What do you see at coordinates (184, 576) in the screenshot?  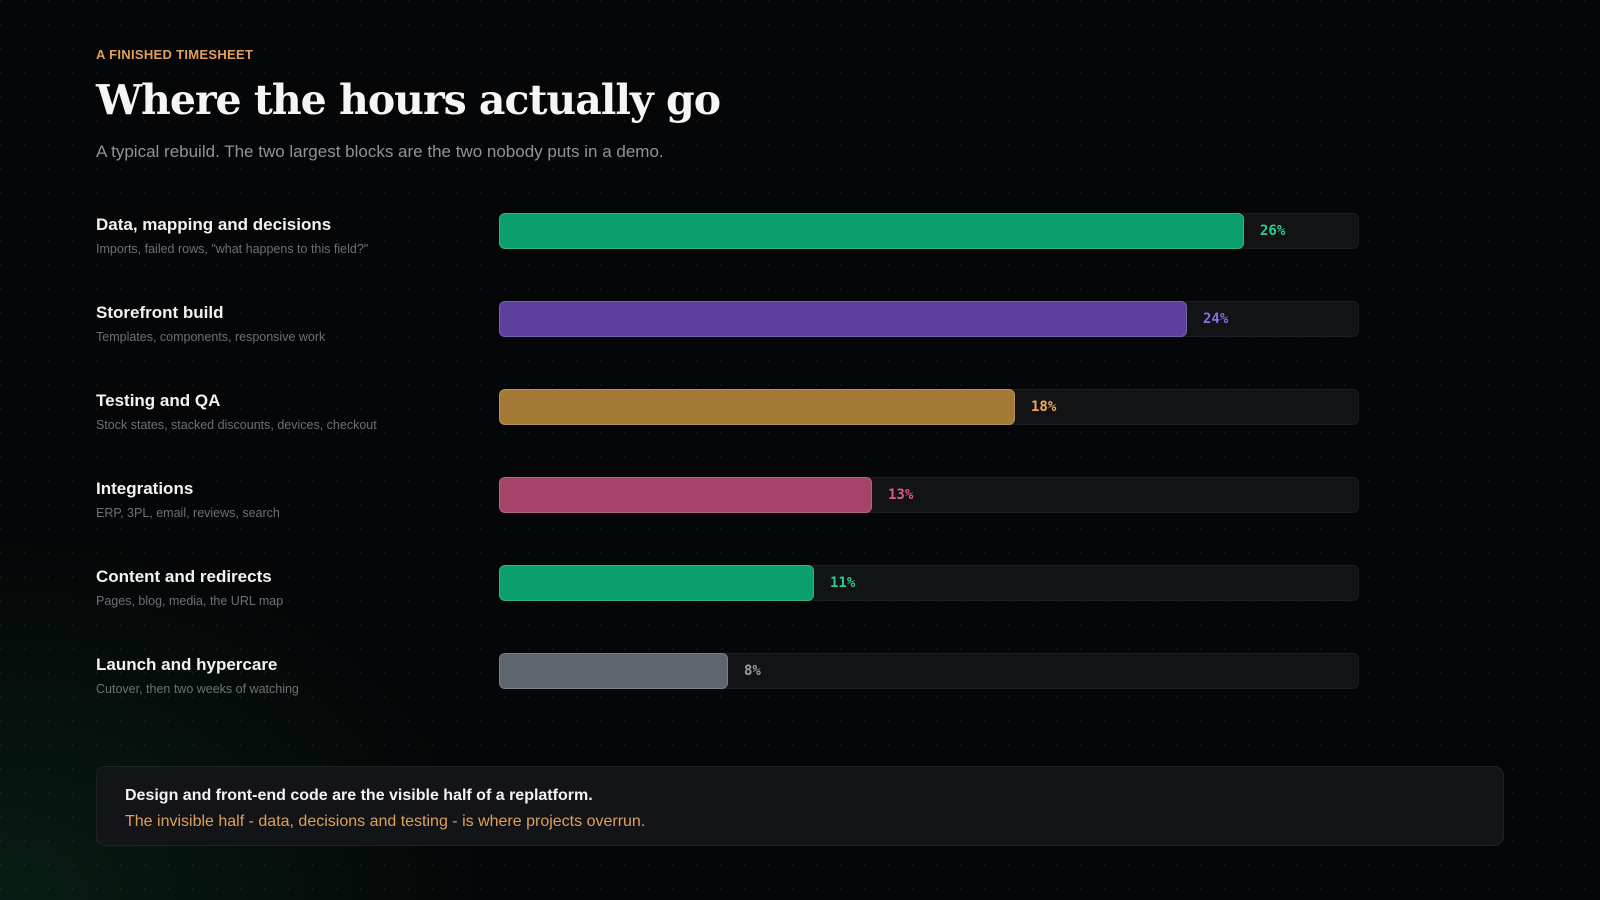 I see `category-label: Content and redirects` at bounding box center [184, 576].